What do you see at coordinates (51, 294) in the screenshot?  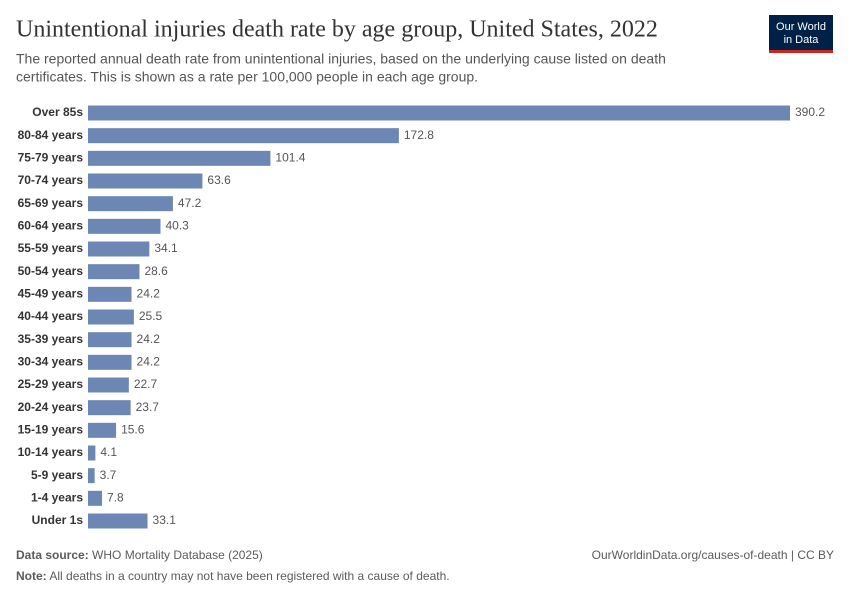 I see `category-label: 45-49 years` at bounding box center [51, 294].